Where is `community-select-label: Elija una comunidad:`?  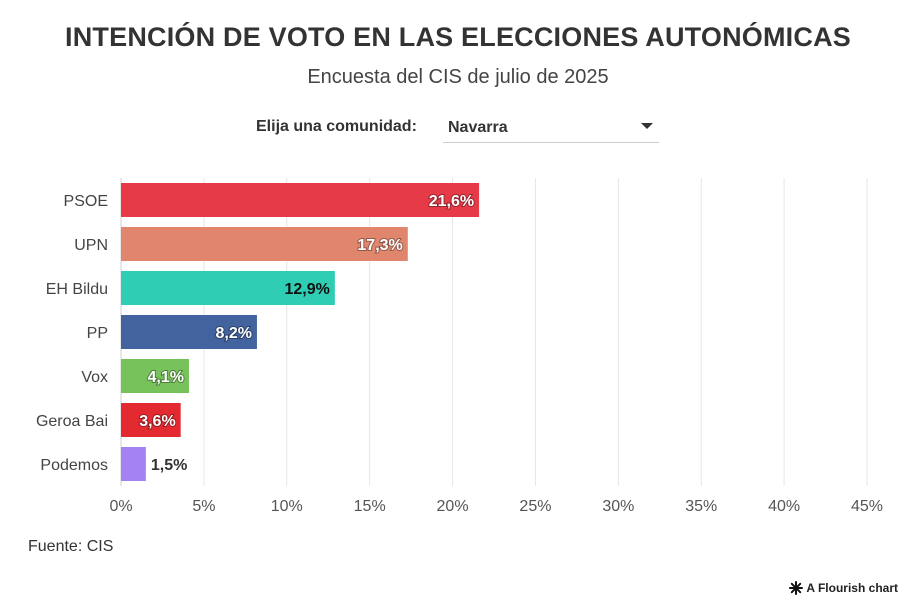 community-select-label: Elija una comunidad: is located at coordinates (336, 126).